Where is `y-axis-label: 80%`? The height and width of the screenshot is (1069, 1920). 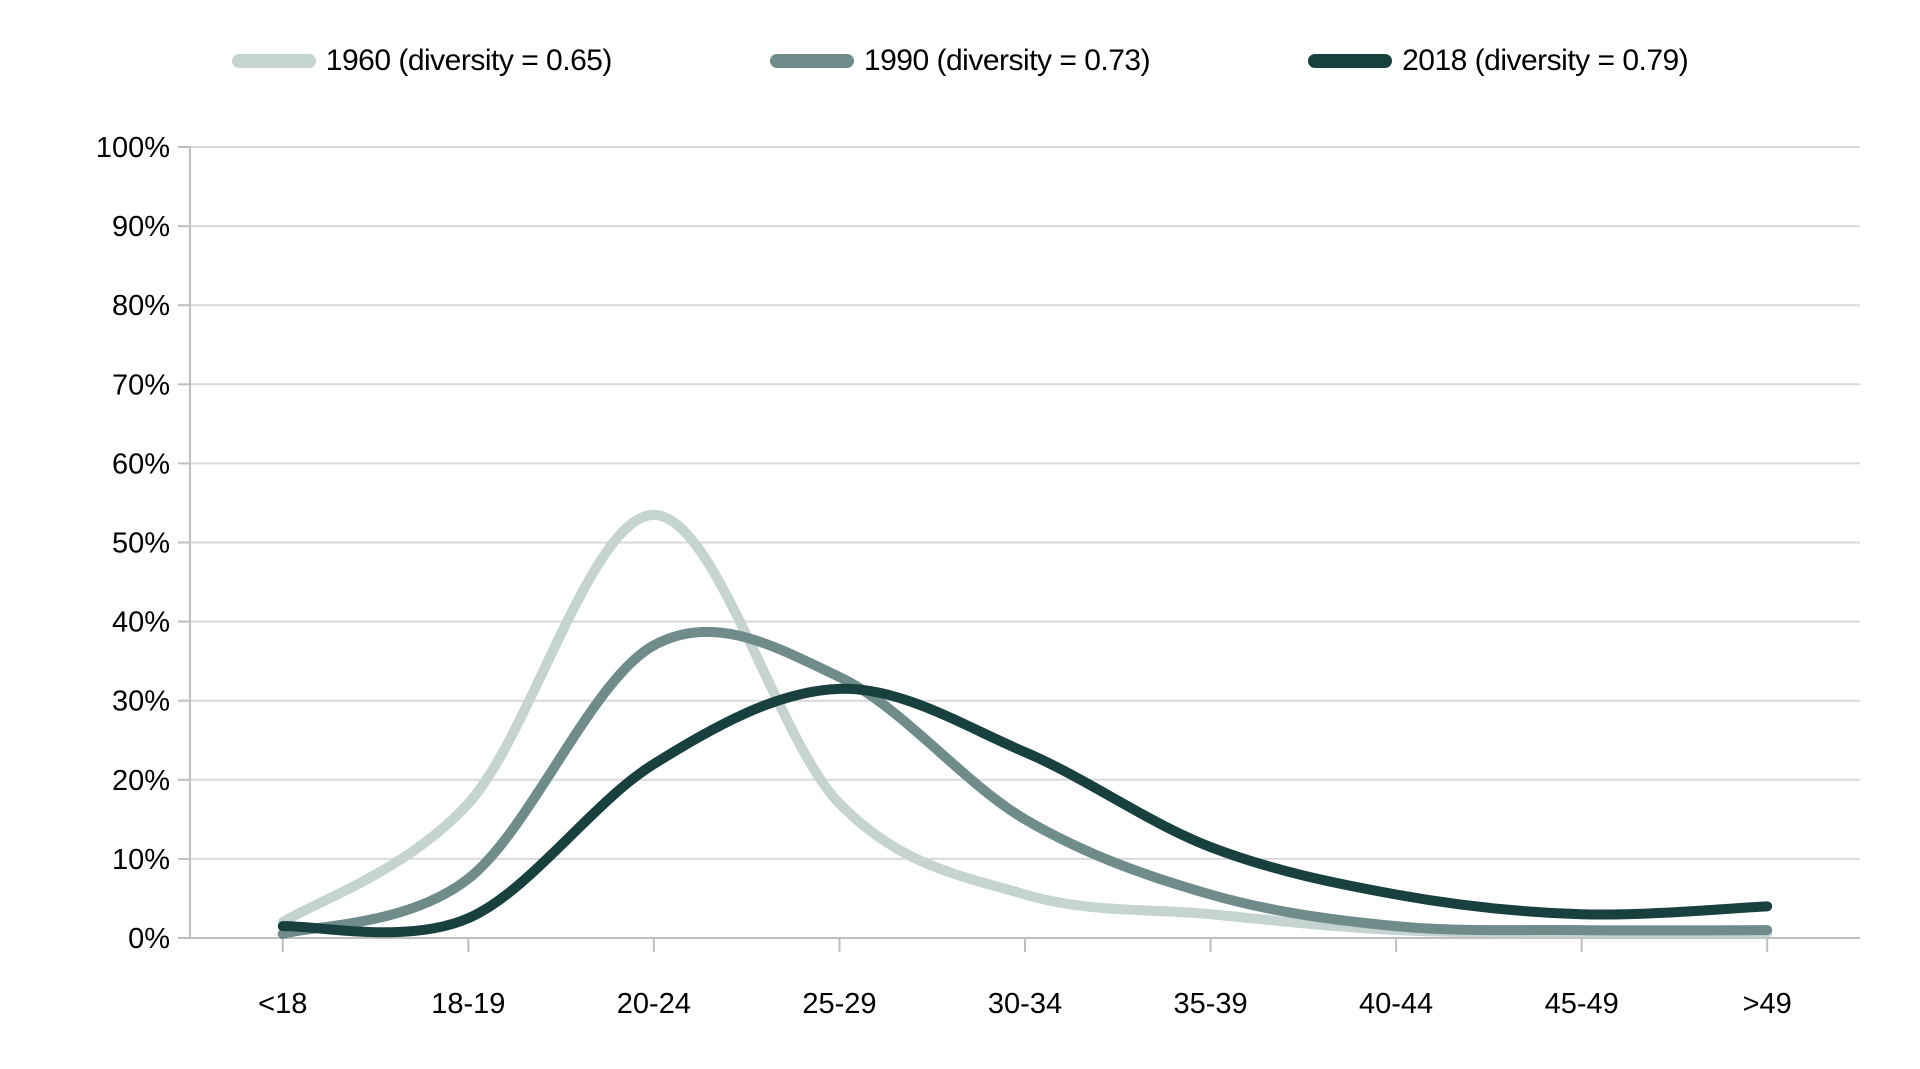
y-axis-label: 80% is located at coordinates (141, 306).